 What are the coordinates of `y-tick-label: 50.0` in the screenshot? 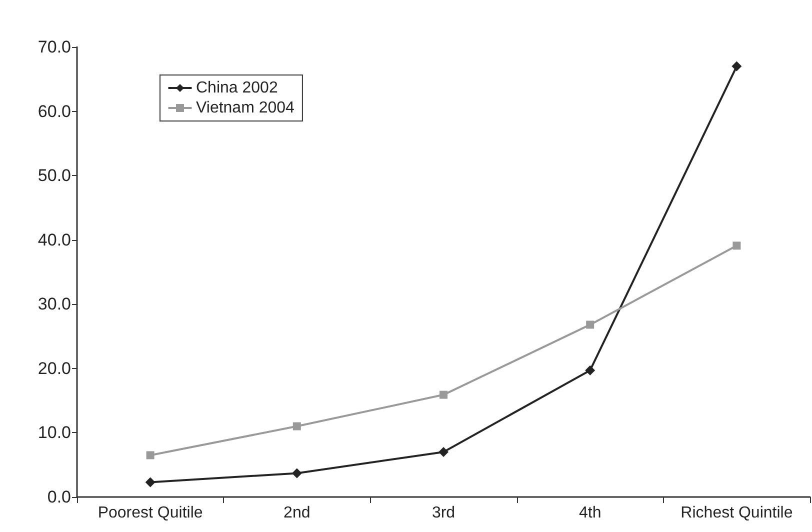 It's located at (54, 176).